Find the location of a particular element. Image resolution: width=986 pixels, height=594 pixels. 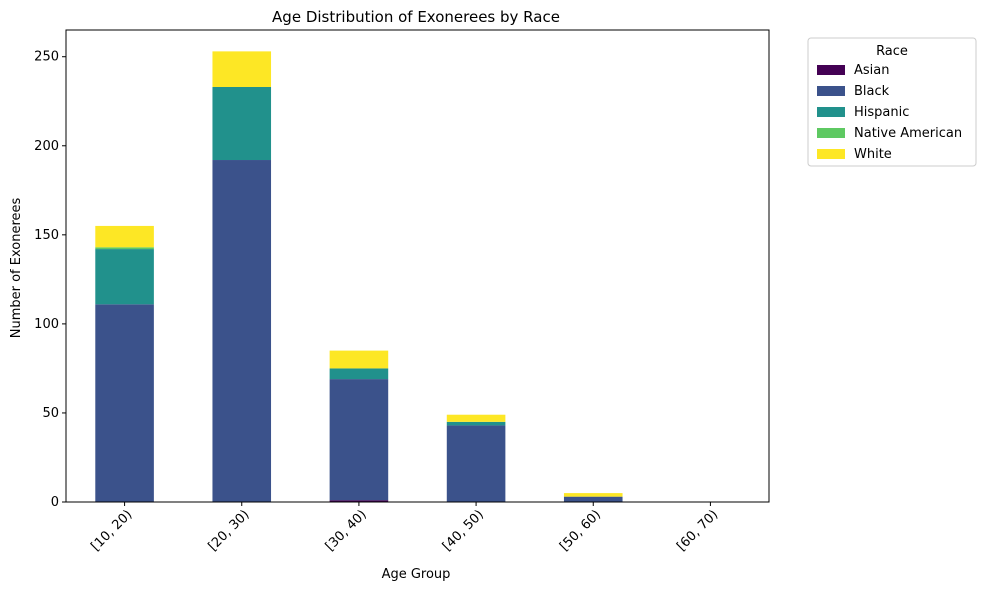

legend-swatch-asian is located at coordinates (831, 70).